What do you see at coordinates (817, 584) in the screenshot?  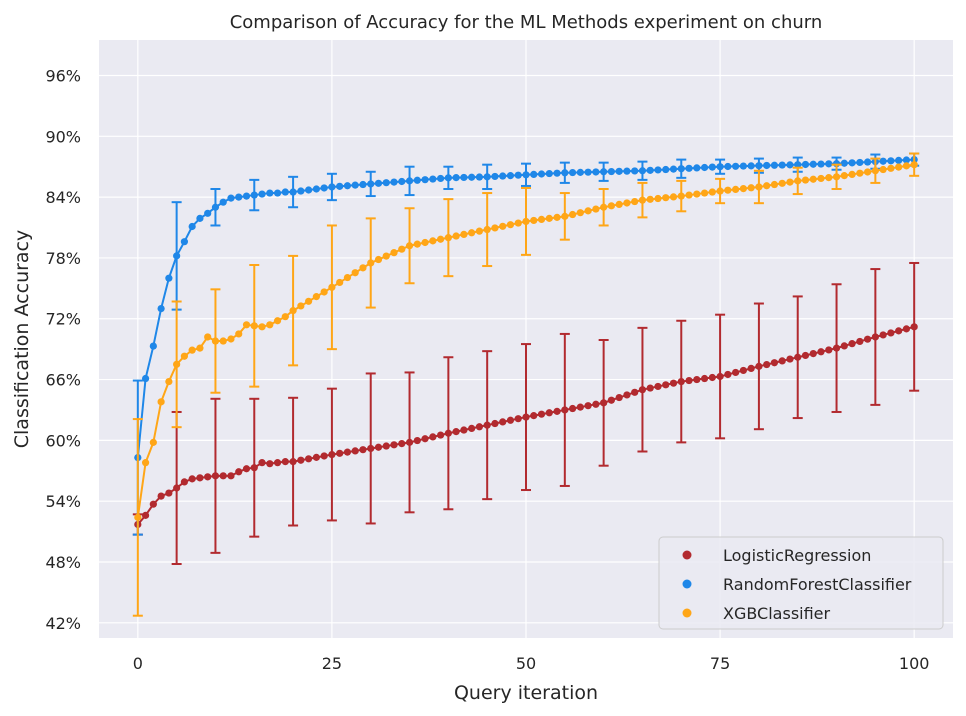 I see `legend-label: RandomForestClassifier` at bounding box center [817, 584].